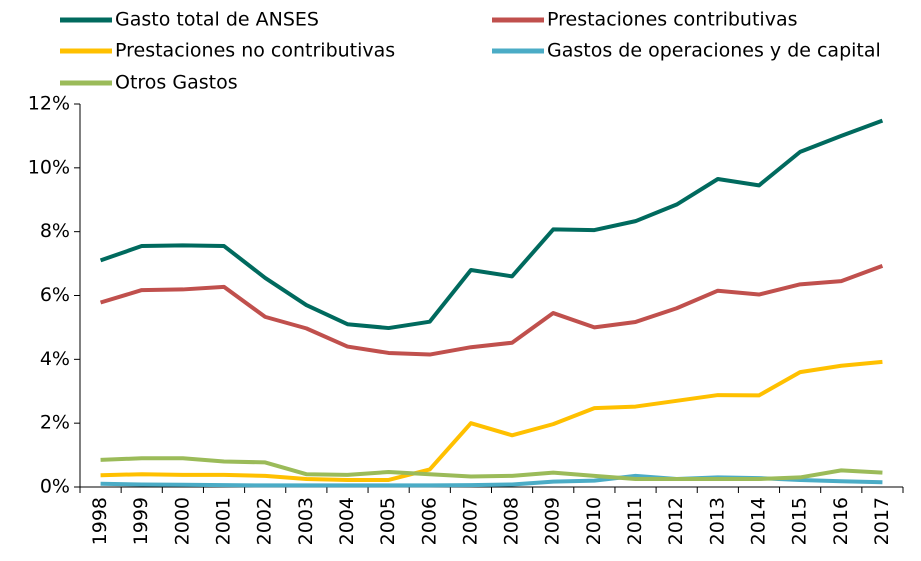 This screenshot has height=561, width=921. What do you see at coordinates (429, 521) in the screenshot?
I see `x-tick-label: 2006` at bounding box center [429, 521].